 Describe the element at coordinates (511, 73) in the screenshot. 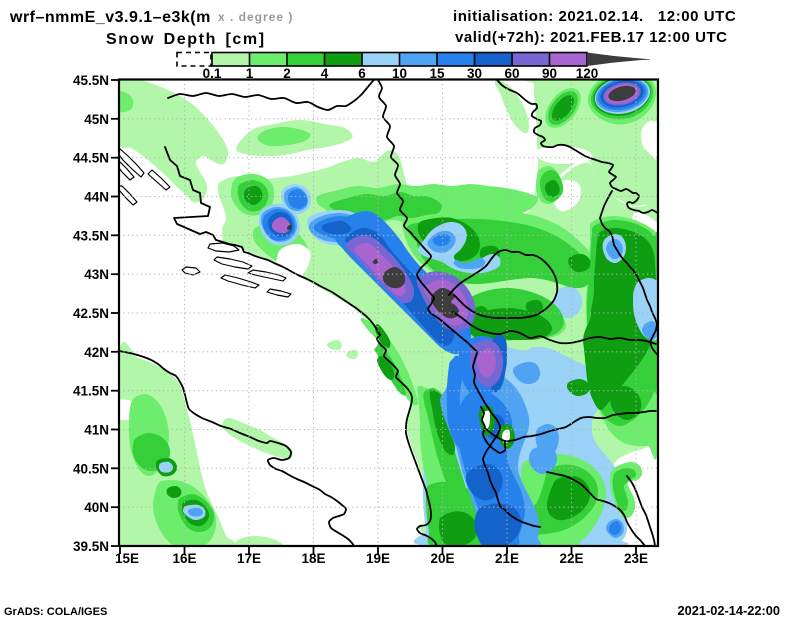

I see `svg-text: 60` at that location.